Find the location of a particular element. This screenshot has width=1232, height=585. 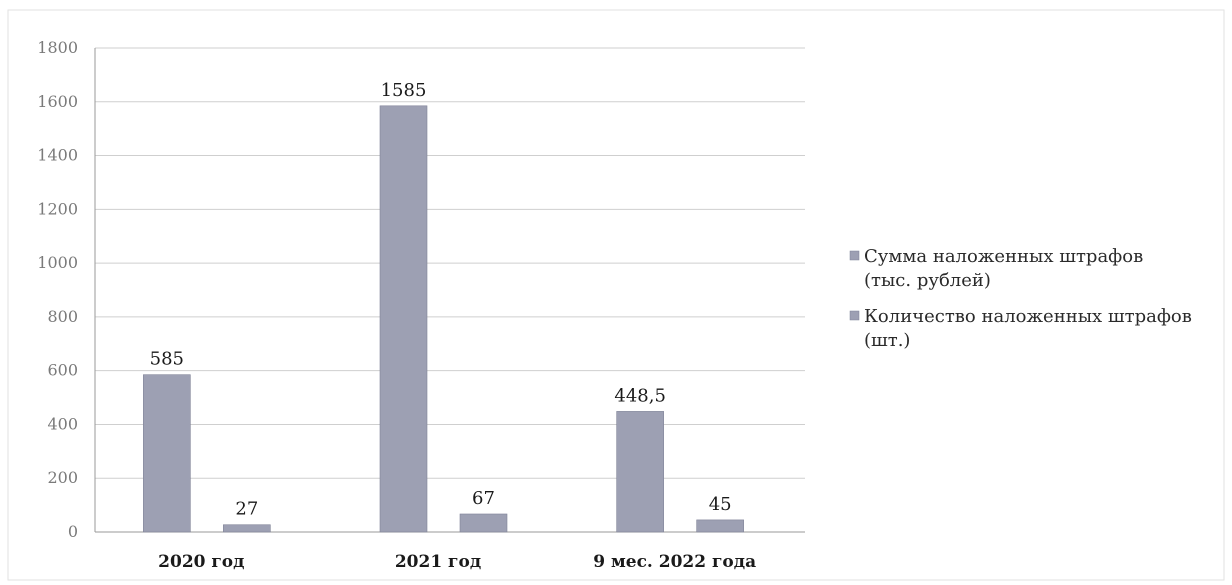

category-label: 9 мес. 2022 года is located at coordinates (674, 562).